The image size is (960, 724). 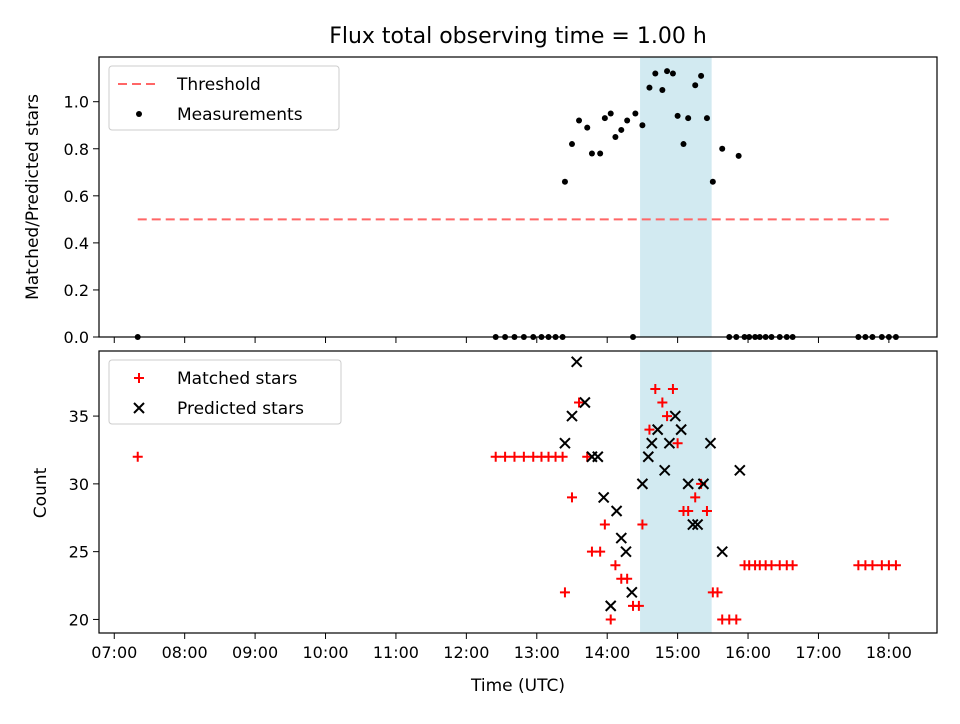 What do you see at coordinates (33, 197) in the screenshot?
I see `top-y-axis-label: Matched/Predicted stars` at bounding box center [33, 197].